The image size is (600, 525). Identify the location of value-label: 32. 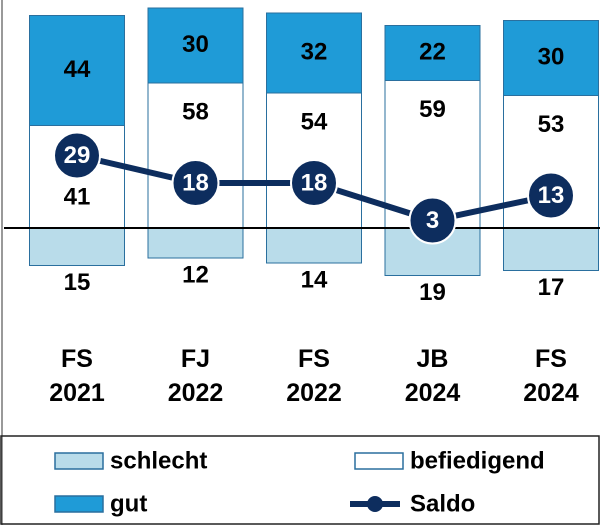
(314, 51).